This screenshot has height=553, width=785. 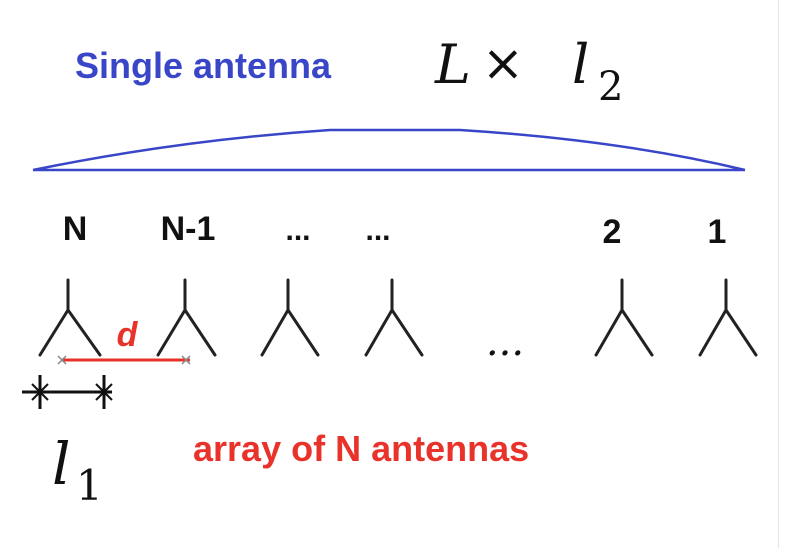 I want to click on element-label-2: 2, so click(x=612, y=232).